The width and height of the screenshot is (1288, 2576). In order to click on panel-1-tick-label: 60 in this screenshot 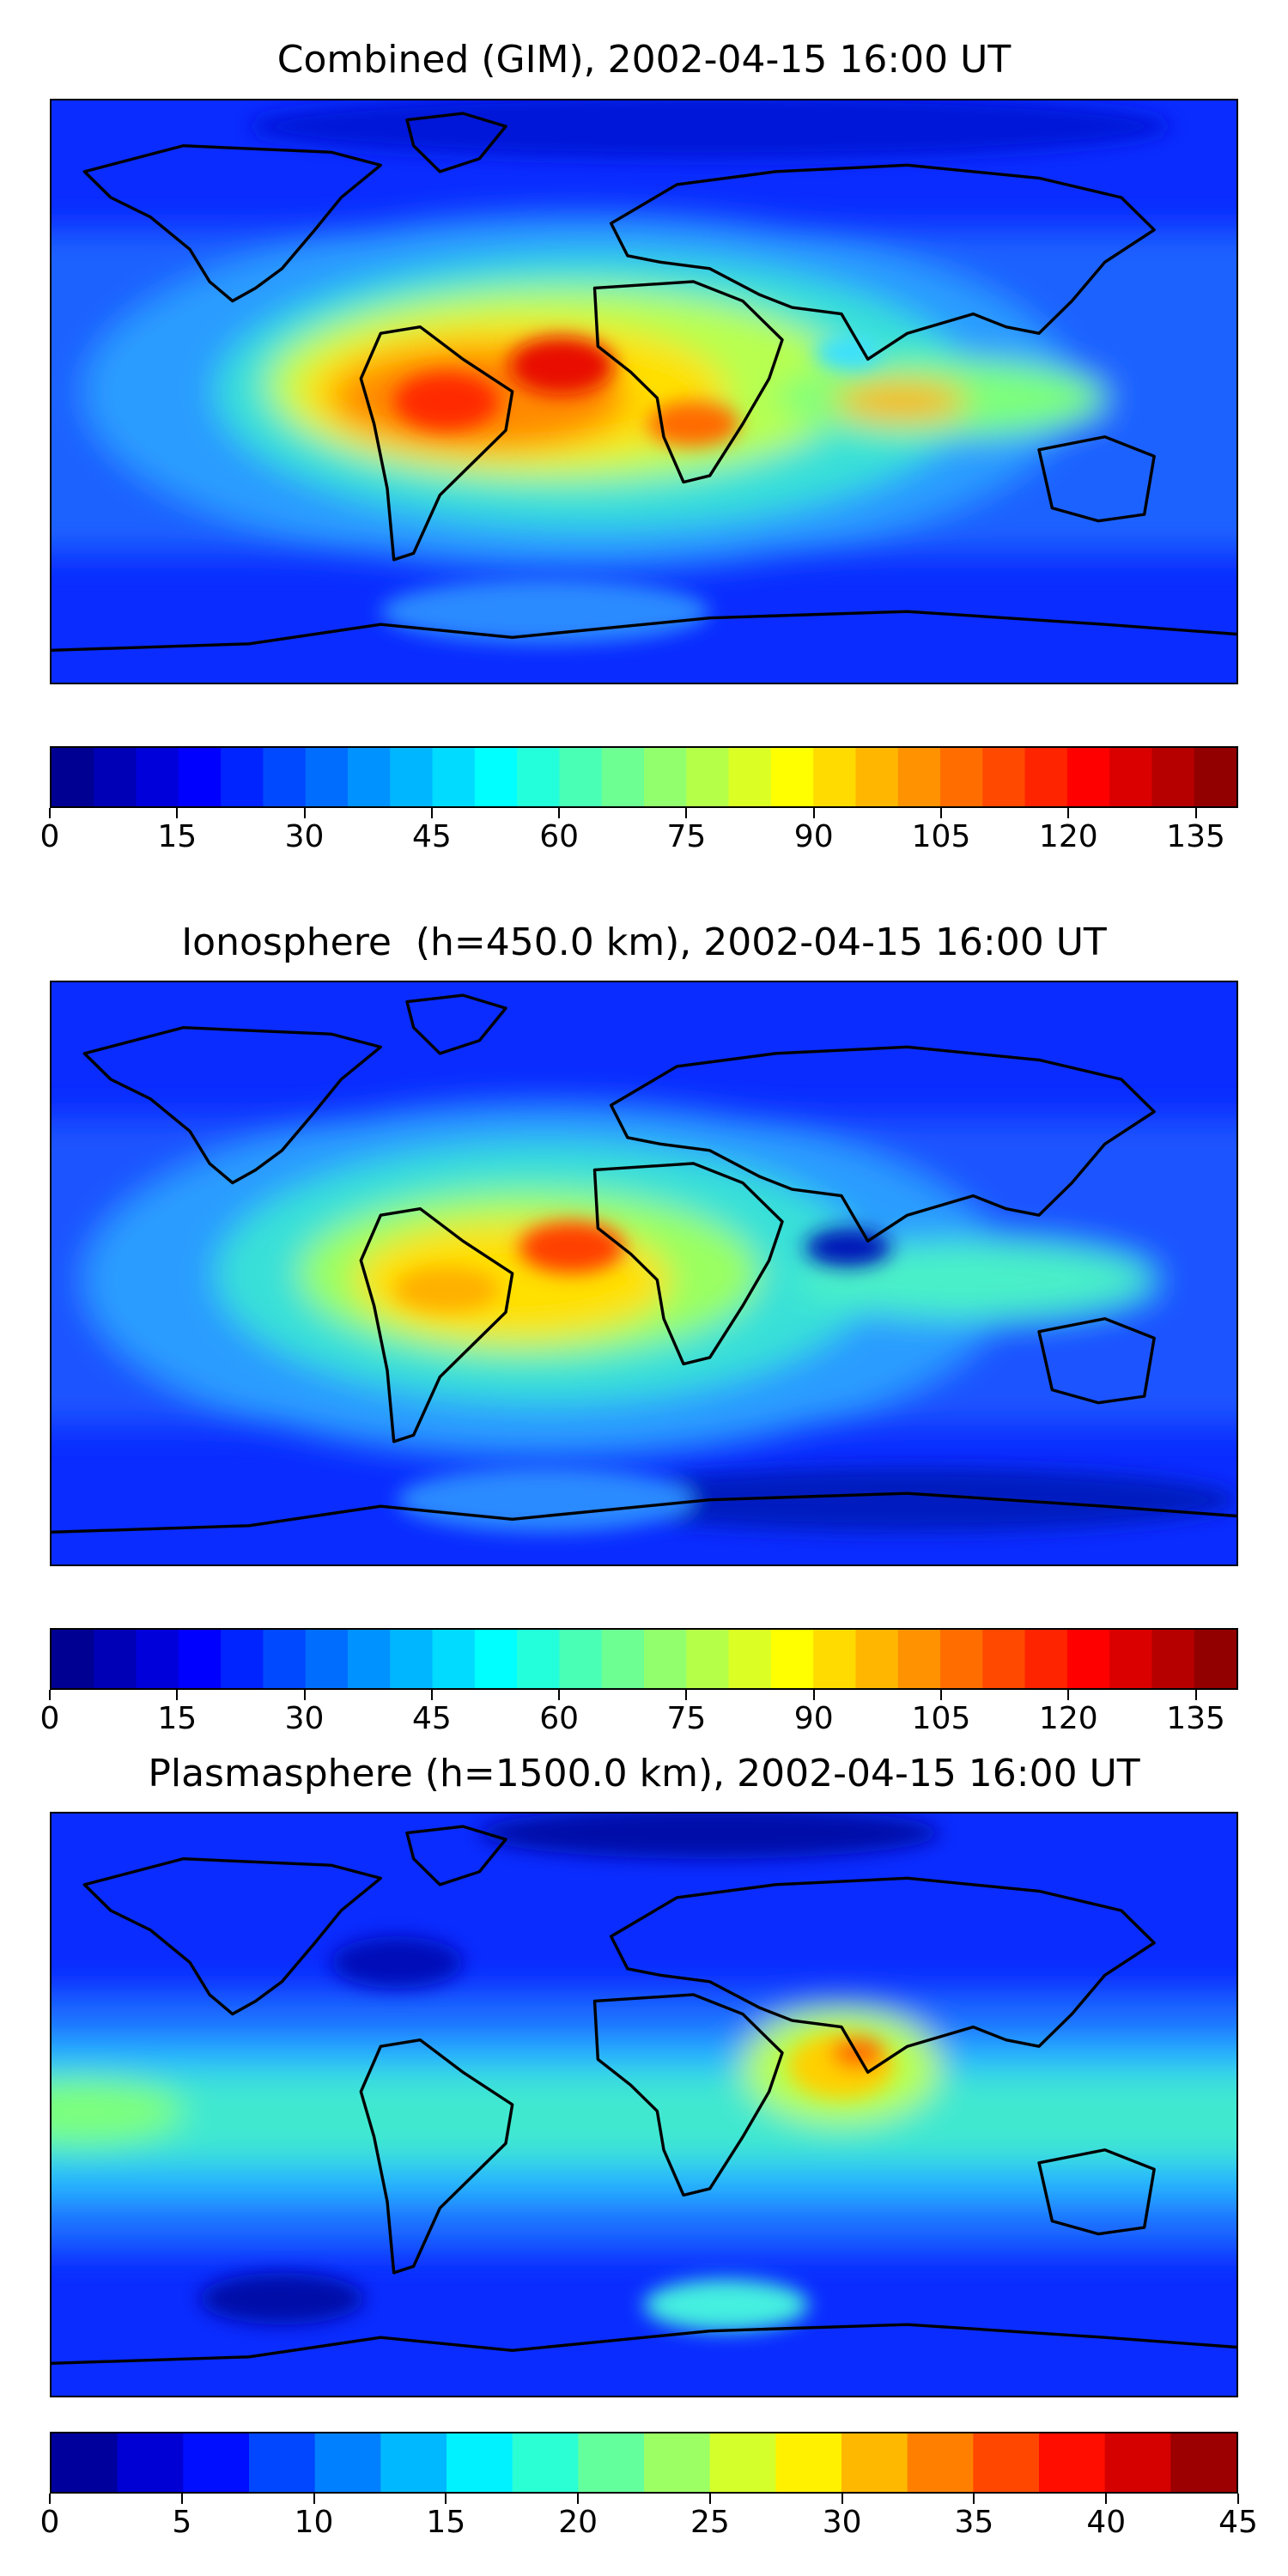, I will do `click(559, 836)`.